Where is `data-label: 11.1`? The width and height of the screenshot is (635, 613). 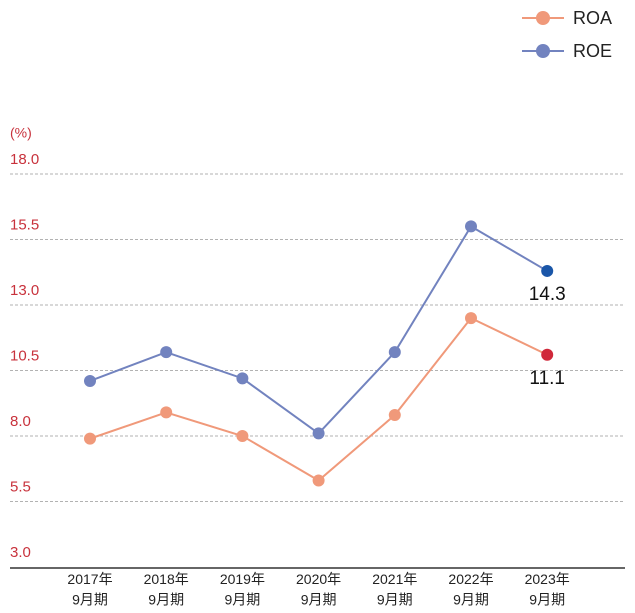 data-label: 11.1 is located at coordinates (547, 378).